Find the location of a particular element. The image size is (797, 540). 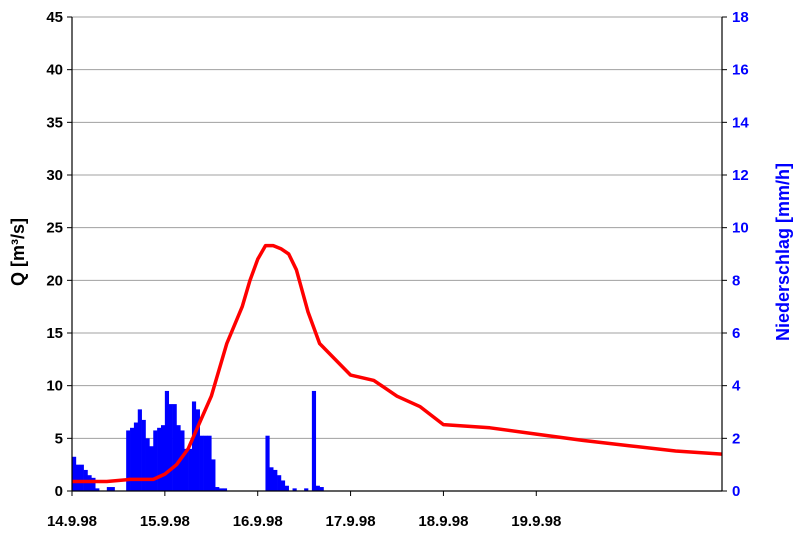

x-tick-label: 17.9.98 is located at coordinates (351, 521).